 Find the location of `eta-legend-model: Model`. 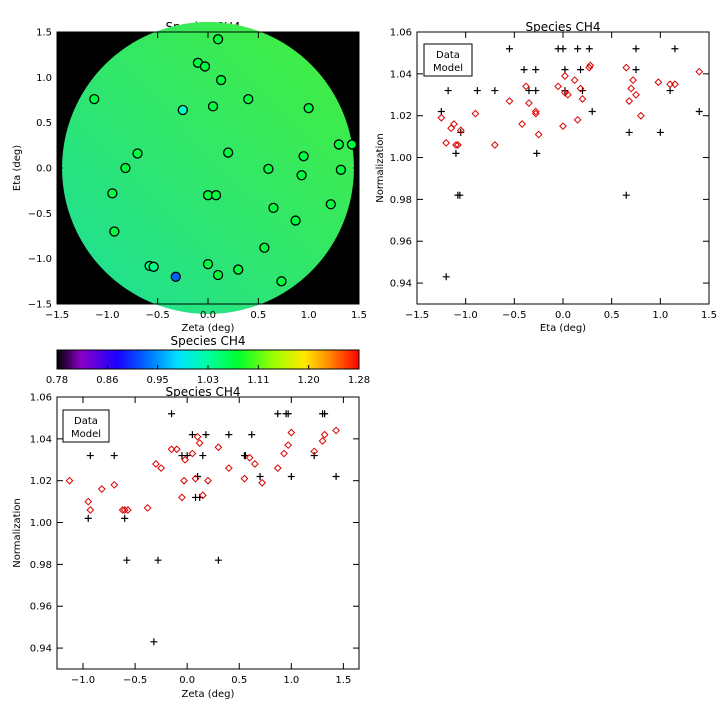

eta-legend-model: Model is located at coordinates (448, 68).